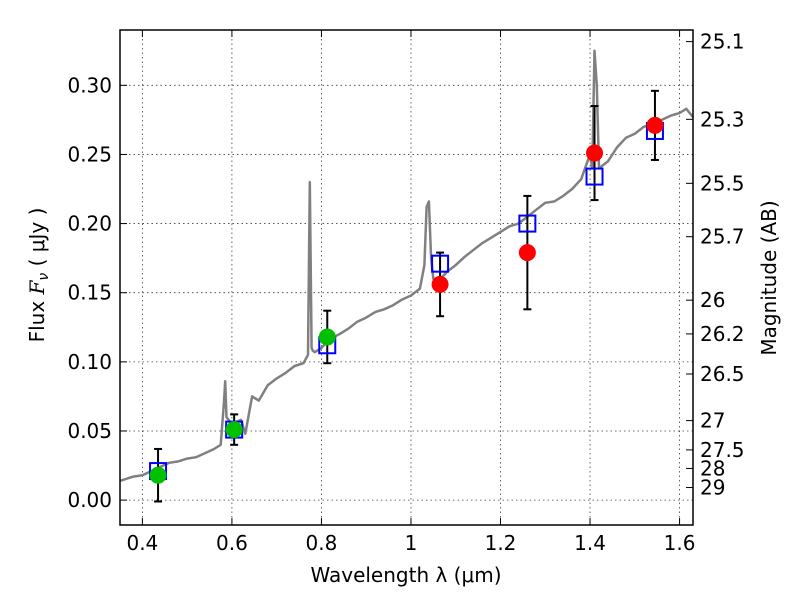 The width and height of the screenshot is (800, 605). Describe the element at coordinates (37, 318) in the screenshot. I see `y-axis-label-prefix: Flux` at that location.